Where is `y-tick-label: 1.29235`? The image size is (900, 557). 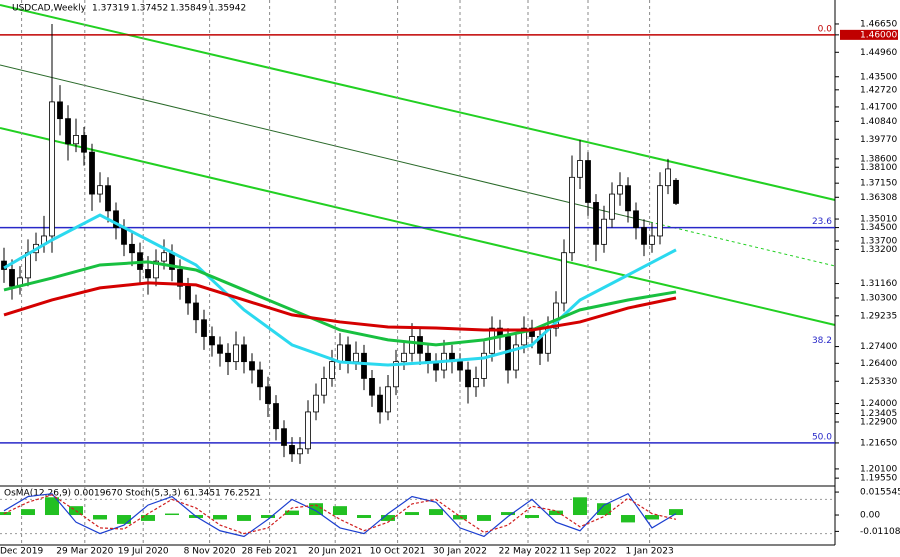
y-tick-label: 1.29235 is located at coordinates (878, 316).